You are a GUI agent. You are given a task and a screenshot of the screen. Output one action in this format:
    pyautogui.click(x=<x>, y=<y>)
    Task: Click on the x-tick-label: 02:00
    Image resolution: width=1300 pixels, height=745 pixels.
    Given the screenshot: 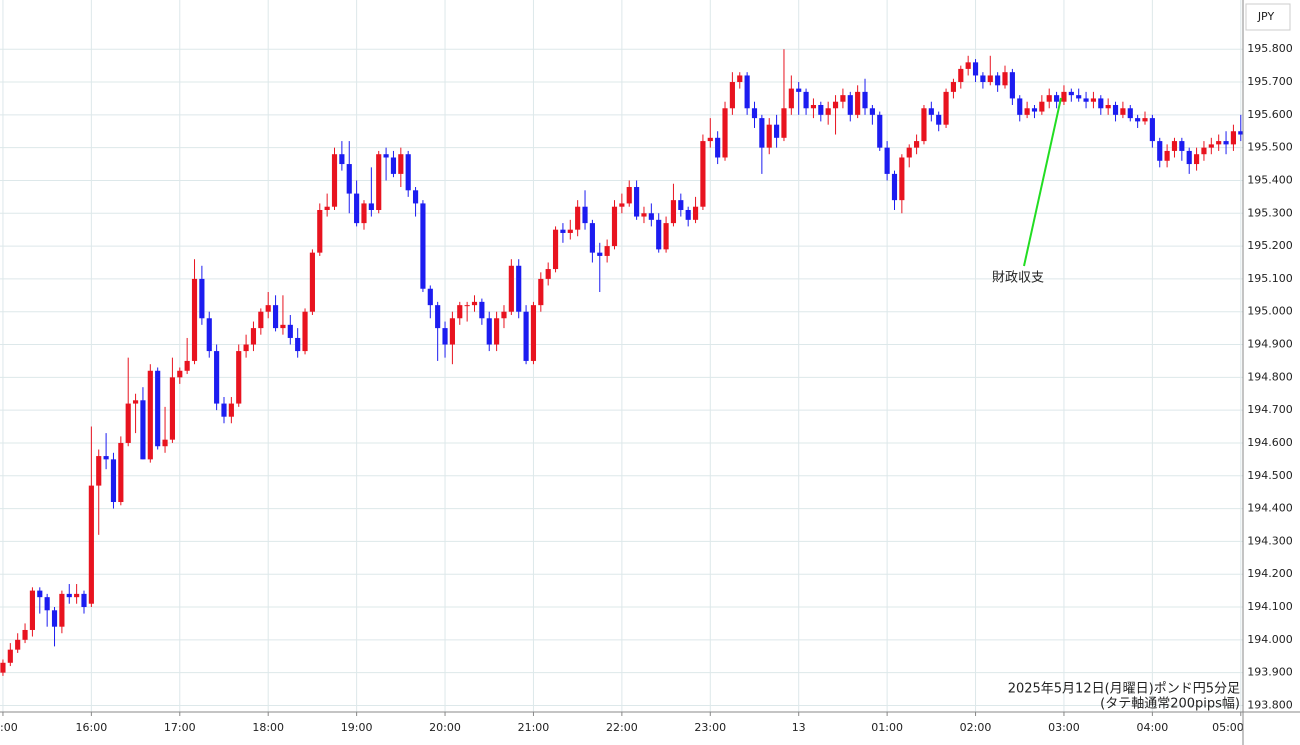 What is the action you would take?
    pyautogui.click(x=976, y=727)
    